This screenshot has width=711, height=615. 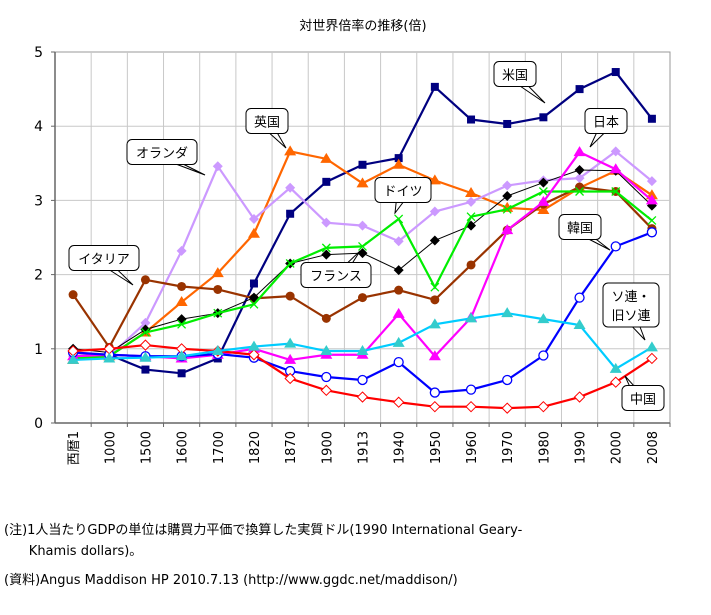 I want to click on callout-label: 韓国, so click(x=580, y=229).